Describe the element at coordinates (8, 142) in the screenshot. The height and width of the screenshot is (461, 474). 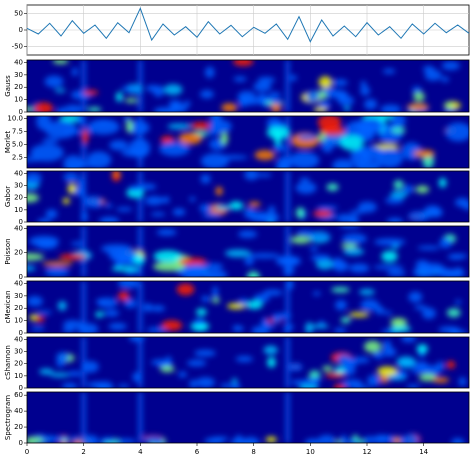
I see `y-label: Morlet` at that location.